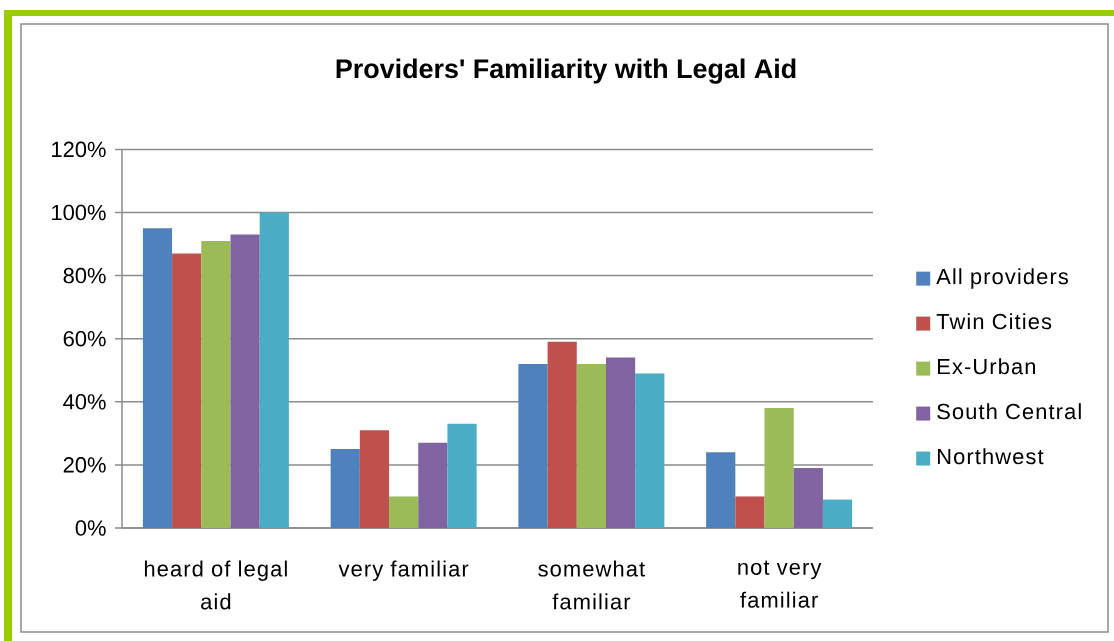  Describe the element at coordinates (84, 275) in the screenshot. I see `y-tick-label: 80%` at that location.